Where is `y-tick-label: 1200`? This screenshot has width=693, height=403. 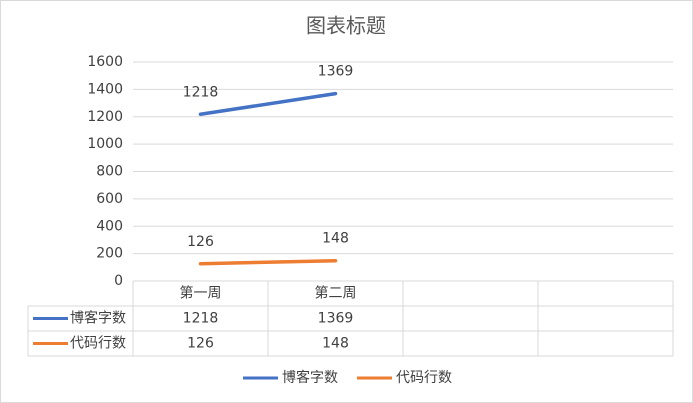 y-tick-label: 1200 is located at coordinates (105, 117).